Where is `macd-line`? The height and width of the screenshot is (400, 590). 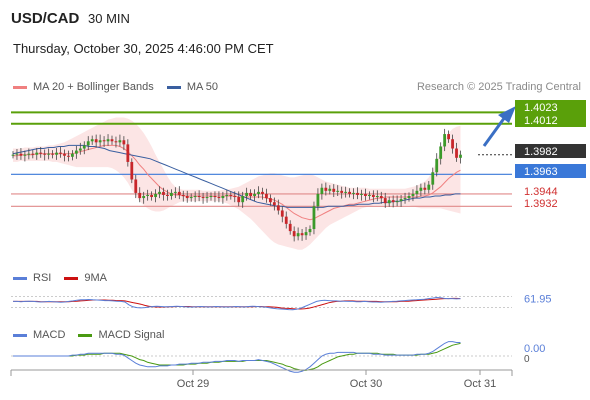 macd-line is located at coordinates (237, 357).